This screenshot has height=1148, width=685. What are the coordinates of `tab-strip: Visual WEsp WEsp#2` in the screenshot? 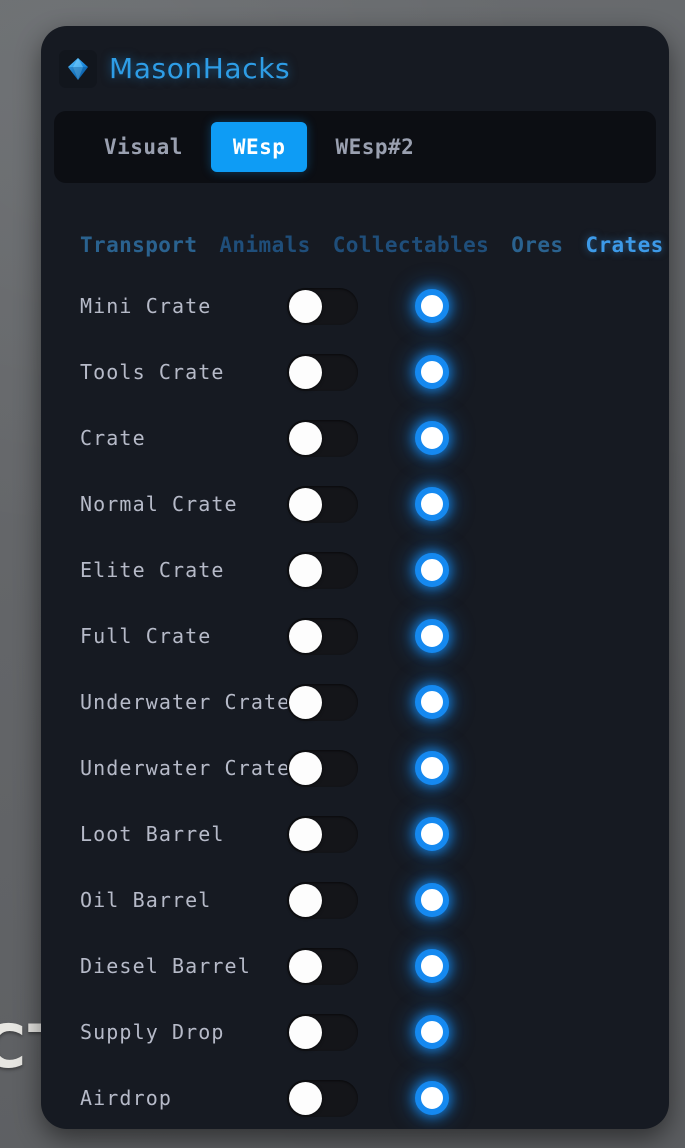 It's located at (355, 147).